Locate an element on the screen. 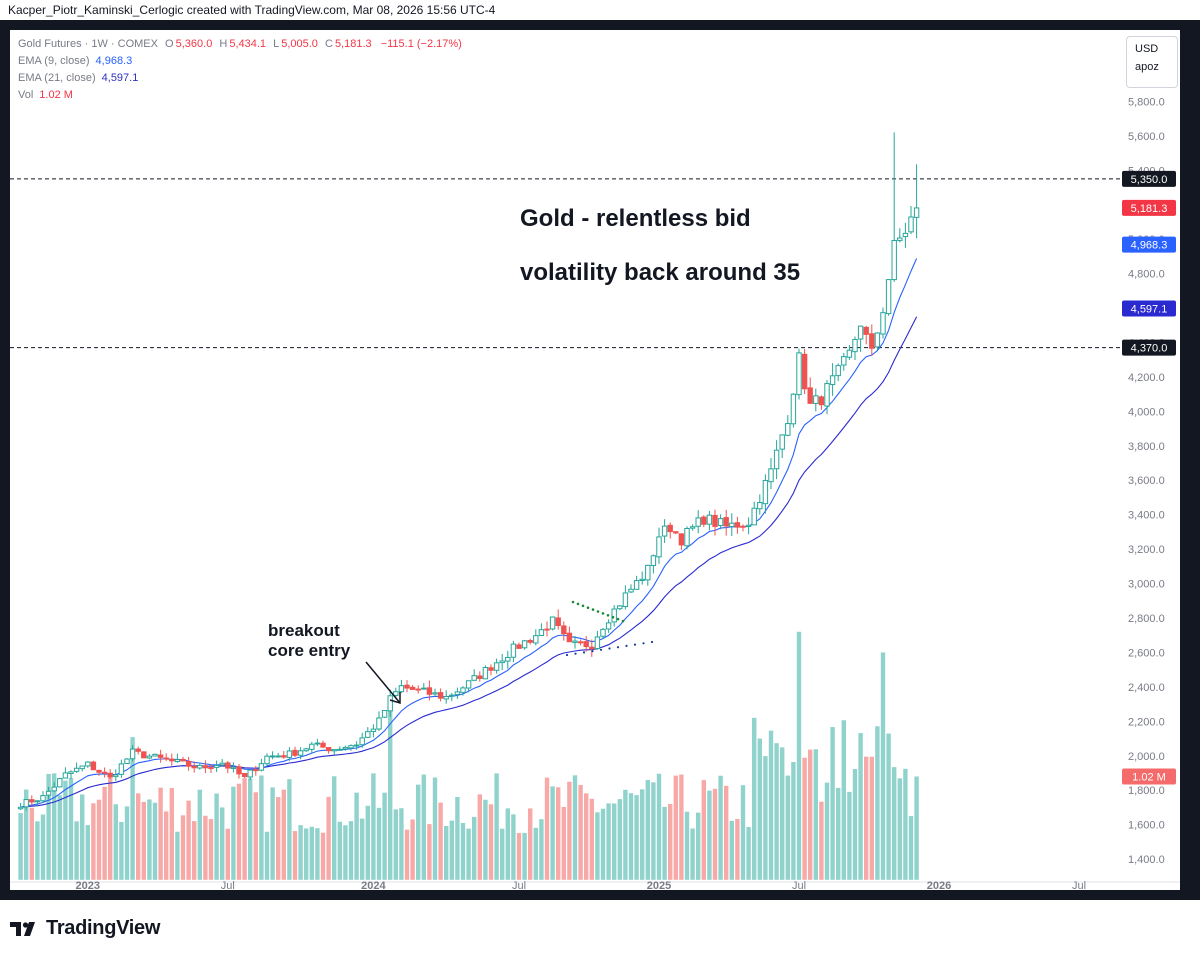 The image size is (1200, 956). axis-price-label-text: 4,597.1 is located at coordinates (1149, 310).